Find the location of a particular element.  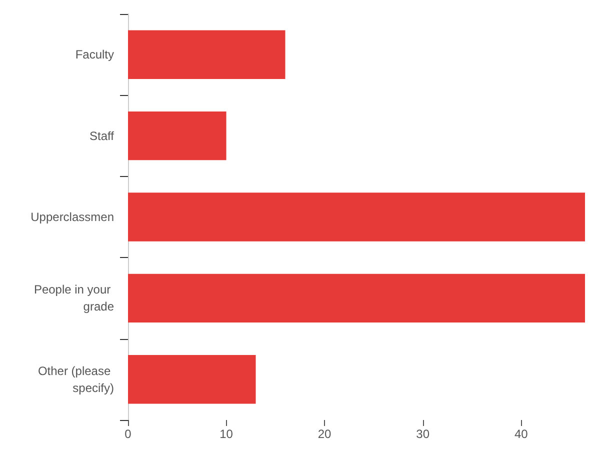

y-tick-label: Staff is located at coordinates (102, 135).